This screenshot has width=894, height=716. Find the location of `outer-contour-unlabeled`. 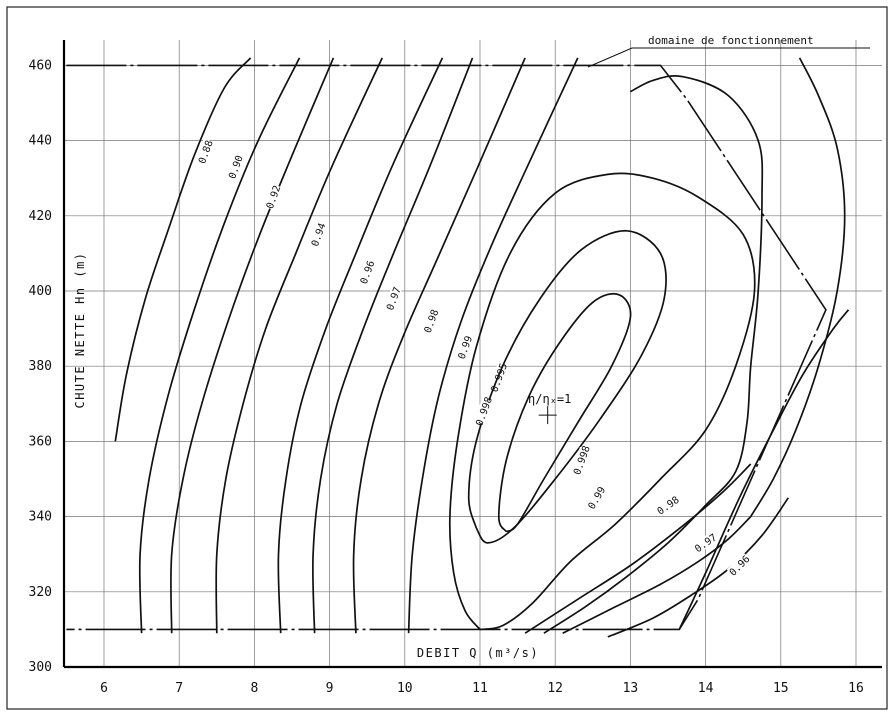

outer-contour-unlabeled is located at coordinates (797, 287).